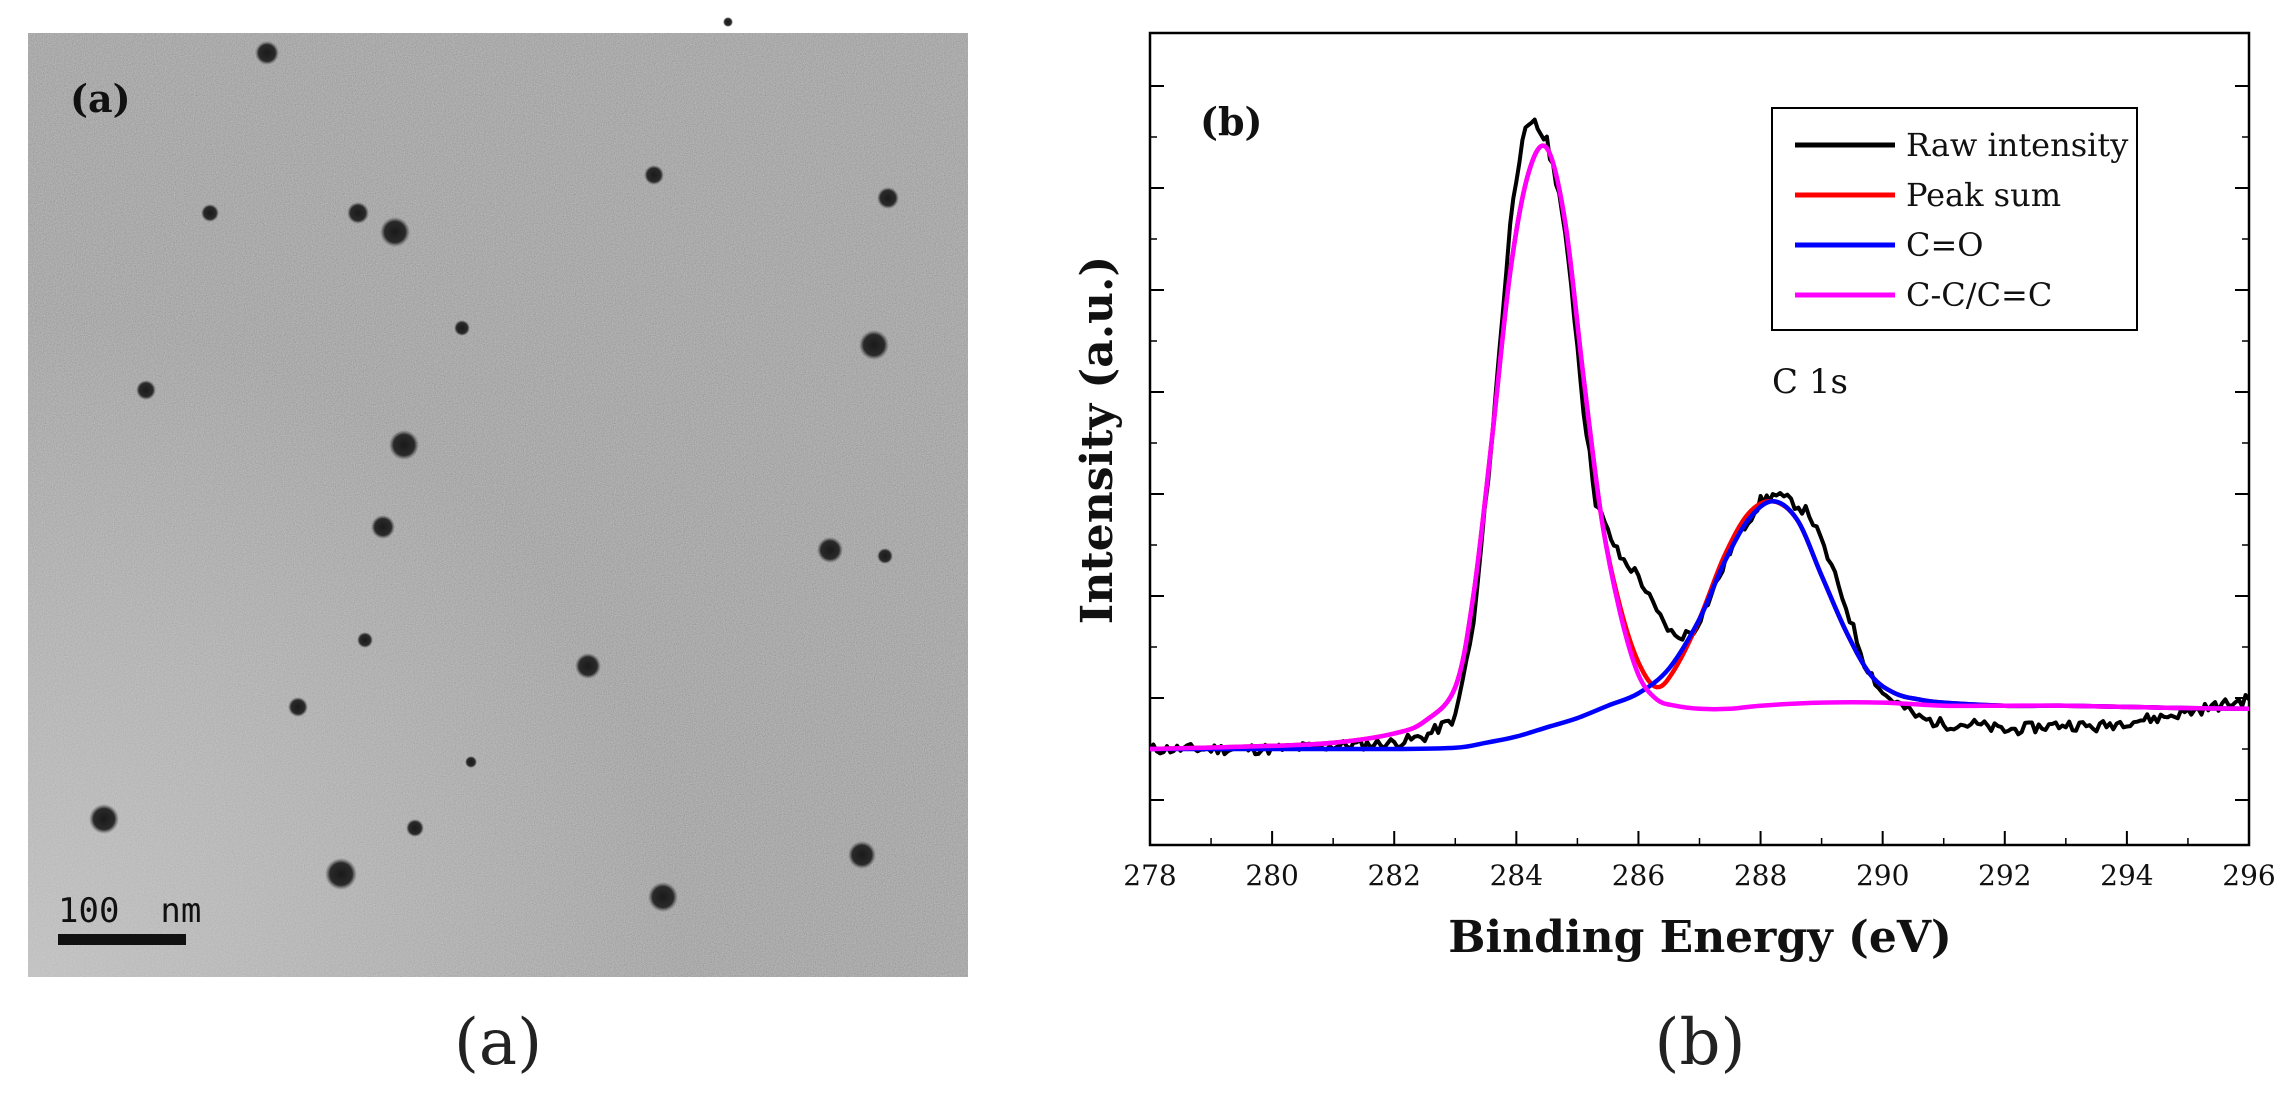 Image resolution: width=2296 pixels, height=1114 pixels. What do you see at coordinates (2126, 875) in the screenshot?
I see `x-tick-label: 294` at bounding box center [2126, 875].